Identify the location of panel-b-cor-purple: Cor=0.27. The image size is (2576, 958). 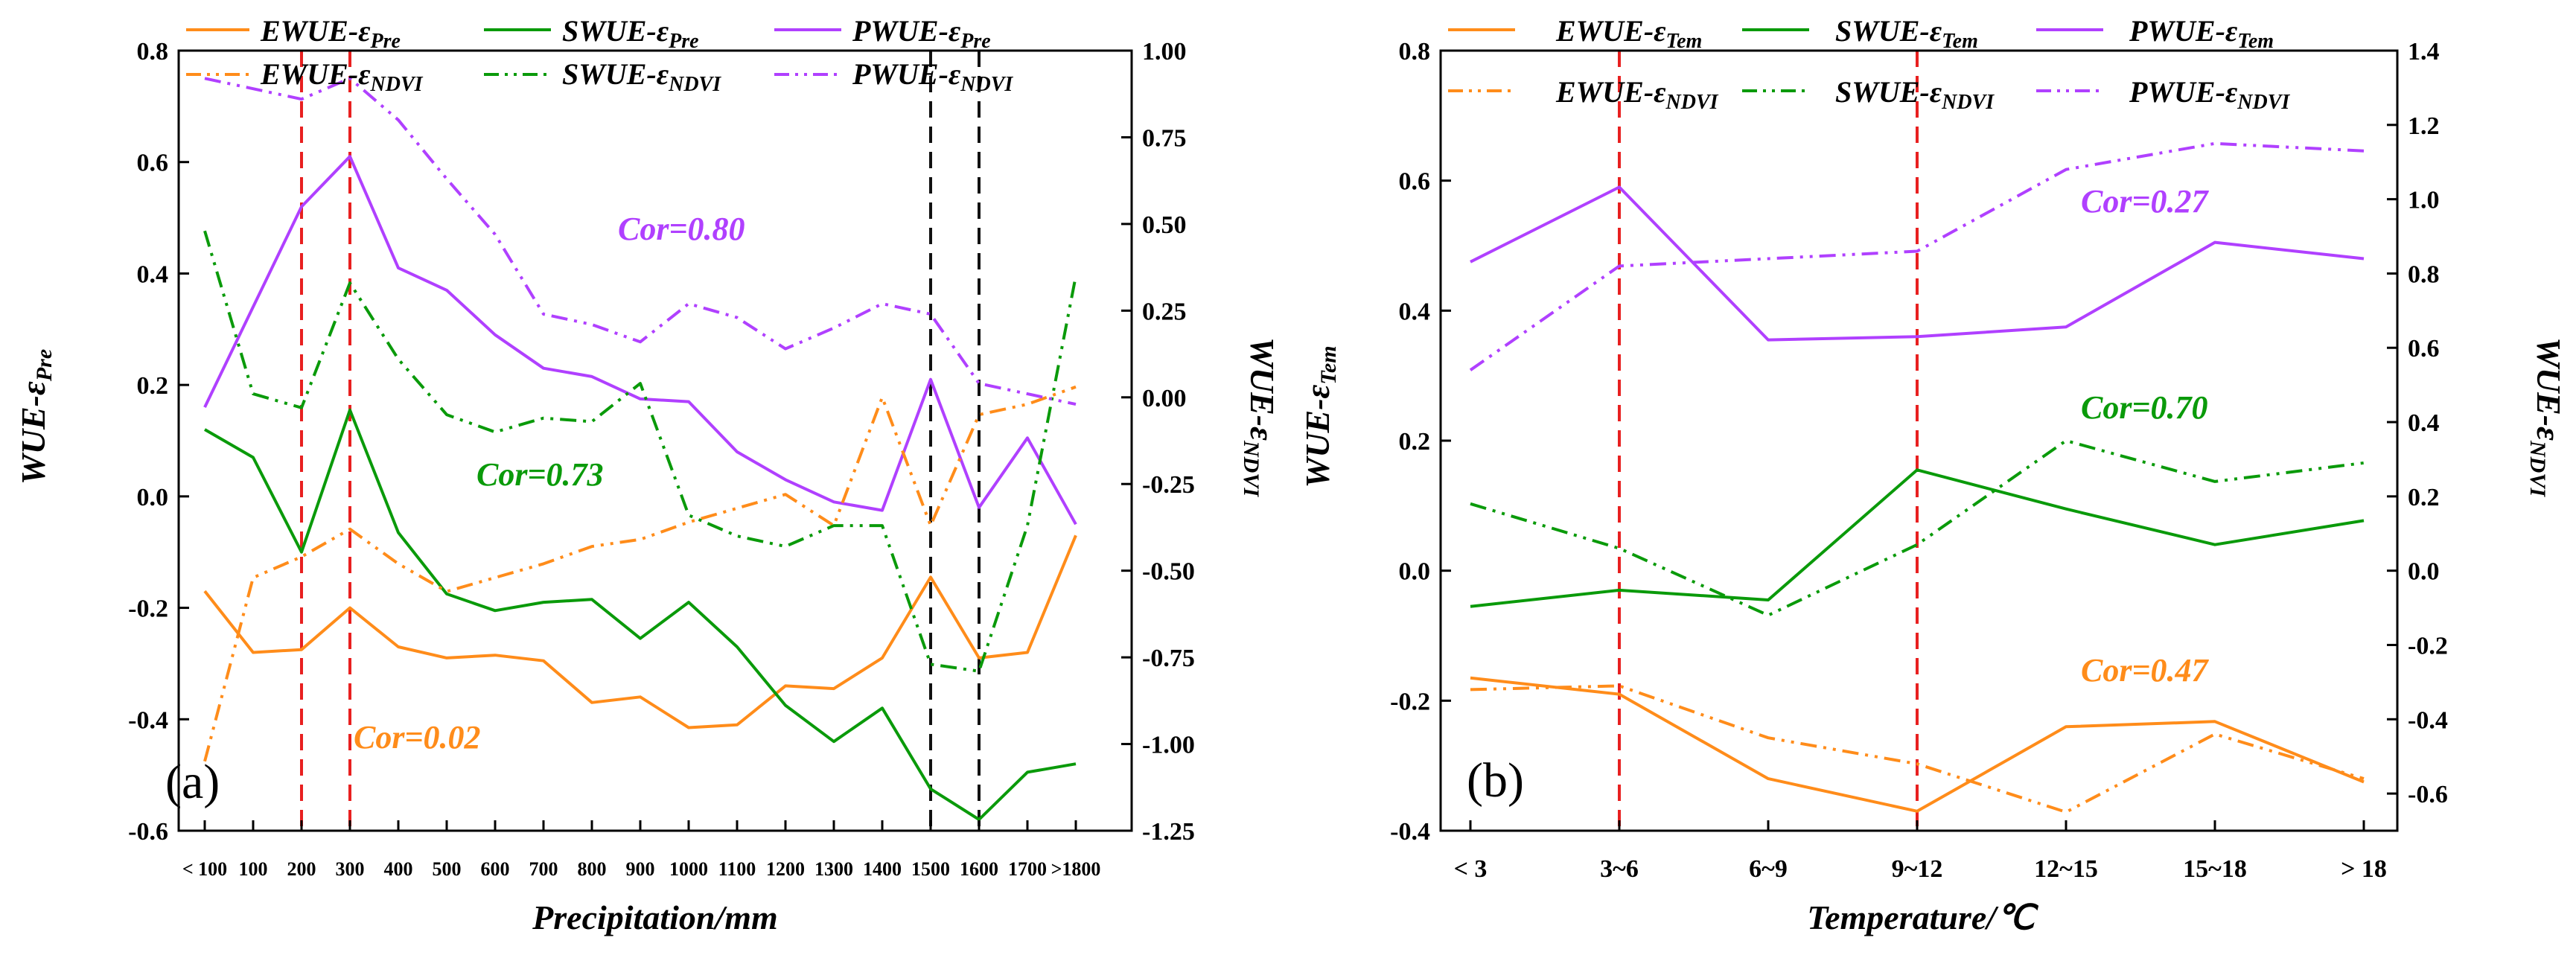
(2145, 201).